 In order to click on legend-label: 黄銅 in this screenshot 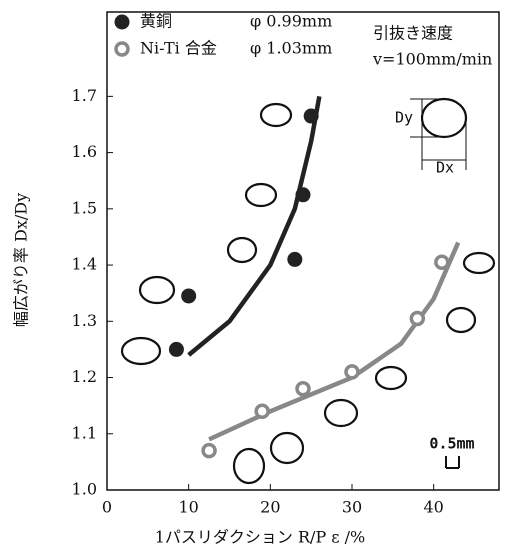, I will do `click(156, 21)`.